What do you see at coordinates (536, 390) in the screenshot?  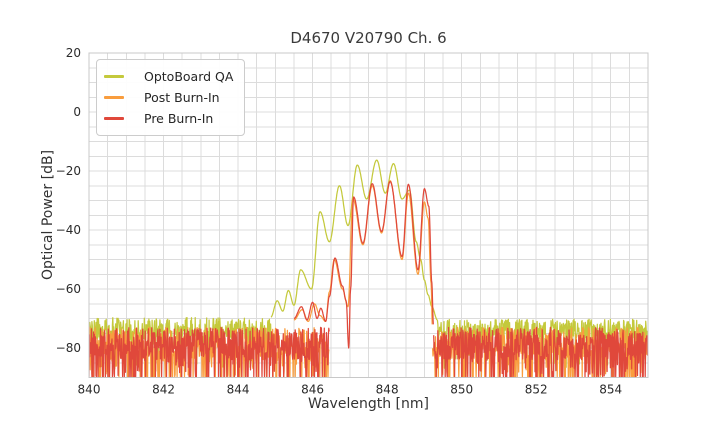 I see `x-tick-label: 852` at bounding box center [536, 390].